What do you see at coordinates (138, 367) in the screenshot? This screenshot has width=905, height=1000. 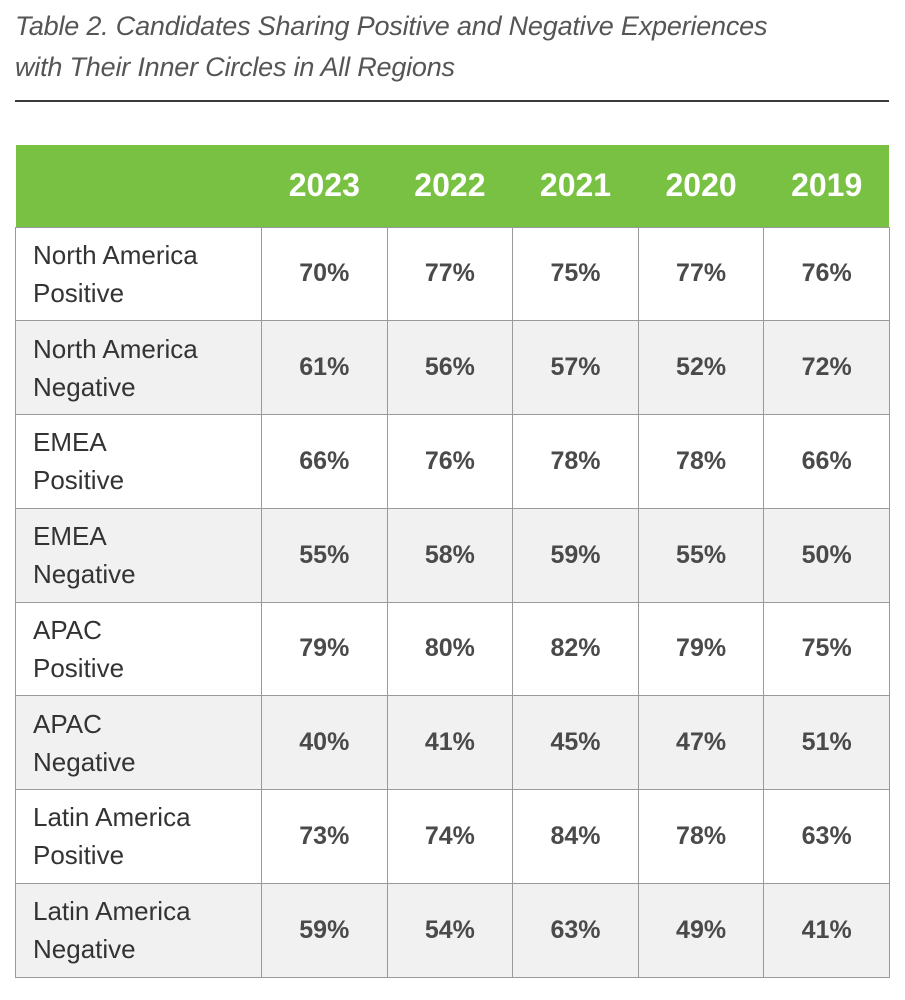 I see `row-label: North America Negative` at bounding box center [138, 367].